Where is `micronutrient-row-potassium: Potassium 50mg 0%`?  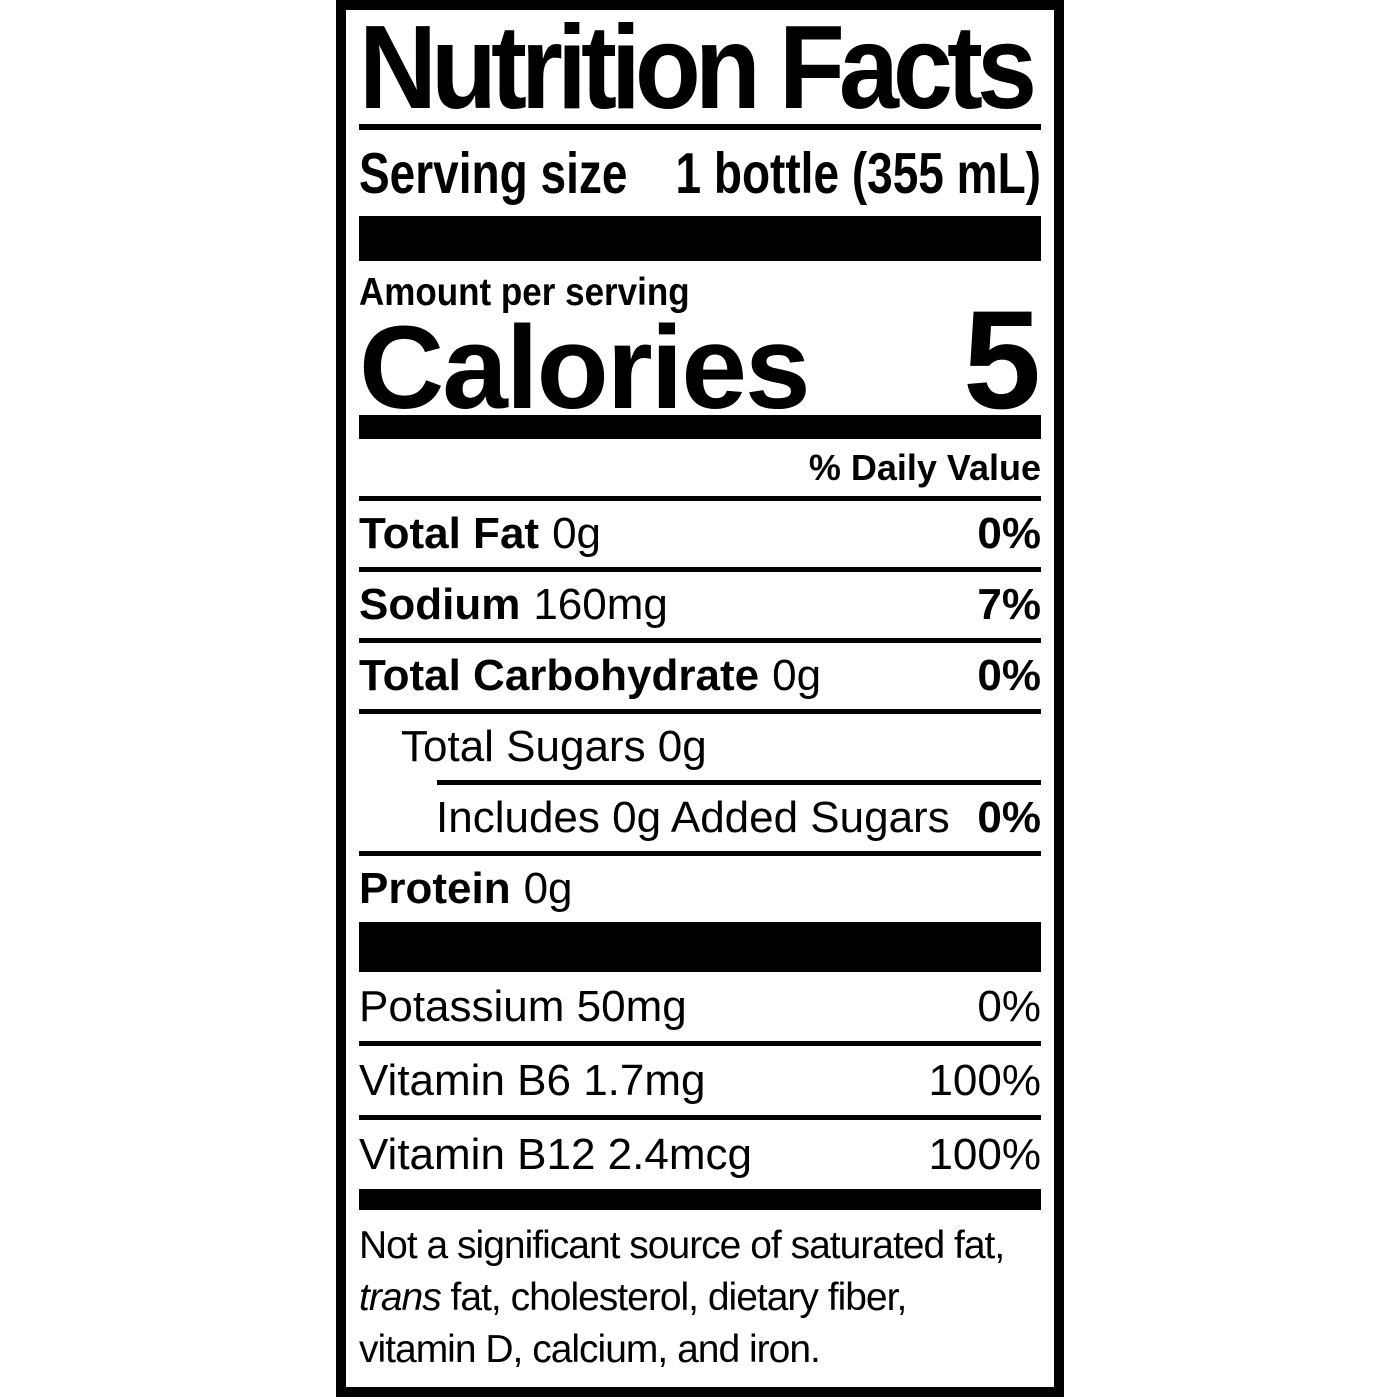
micronutrient-row-potassium: Potassium 50mg 0% is located at coordinates (700, 1006).